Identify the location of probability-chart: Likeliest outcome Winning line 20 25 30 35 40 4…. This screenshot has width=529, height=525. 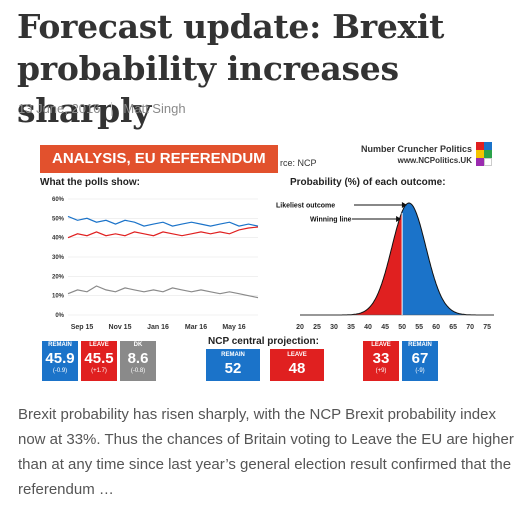
(385, 266).